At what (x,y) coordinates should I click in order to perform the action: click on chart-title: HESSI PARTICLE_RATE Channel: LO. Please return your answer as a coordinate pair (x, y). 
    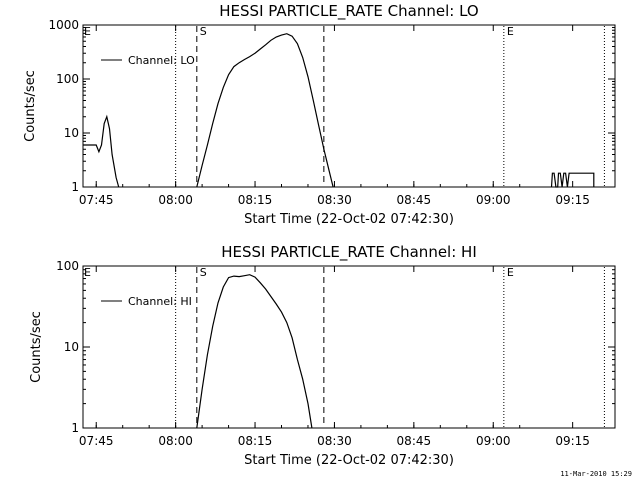
    Looking at the image, I should click on (348, 11).